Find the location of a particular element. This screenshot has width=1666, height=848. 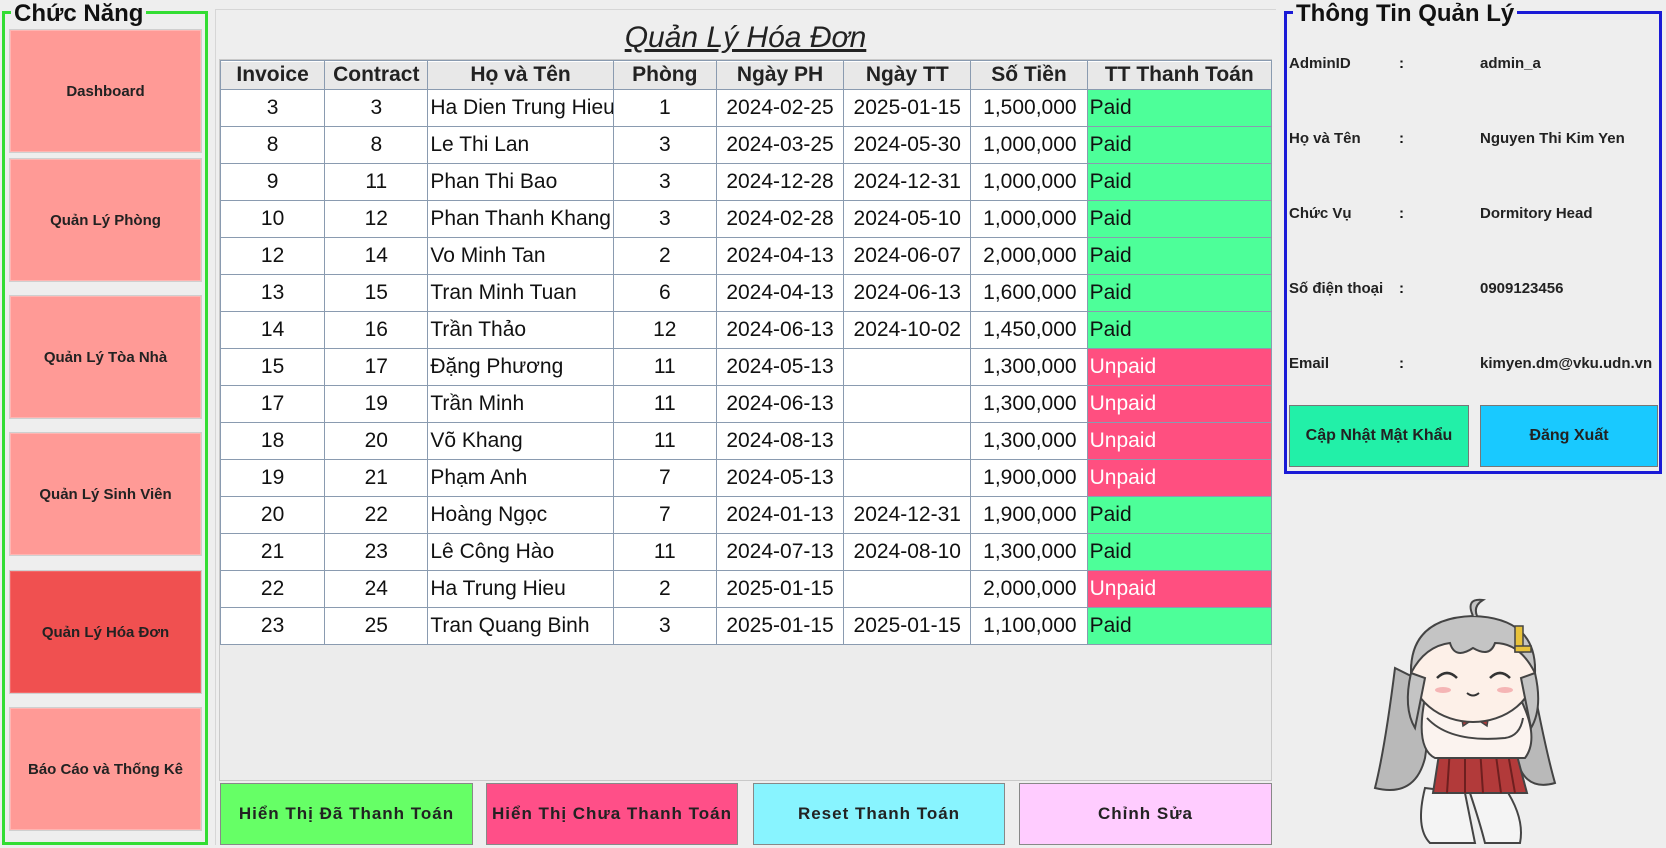

room-cell: 1 is located at coordinates (664, 108).